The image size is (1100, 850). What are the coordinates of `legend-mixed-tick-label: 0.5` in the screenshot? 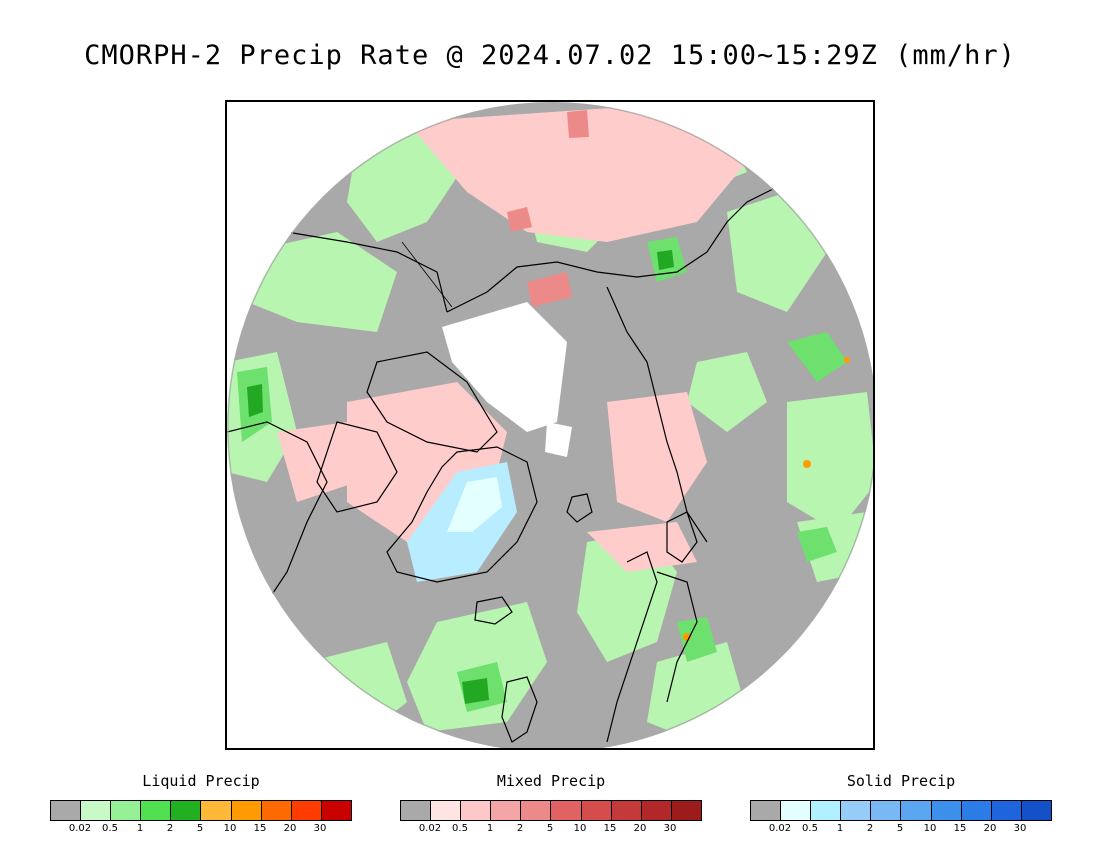 It's located at (460, 828).